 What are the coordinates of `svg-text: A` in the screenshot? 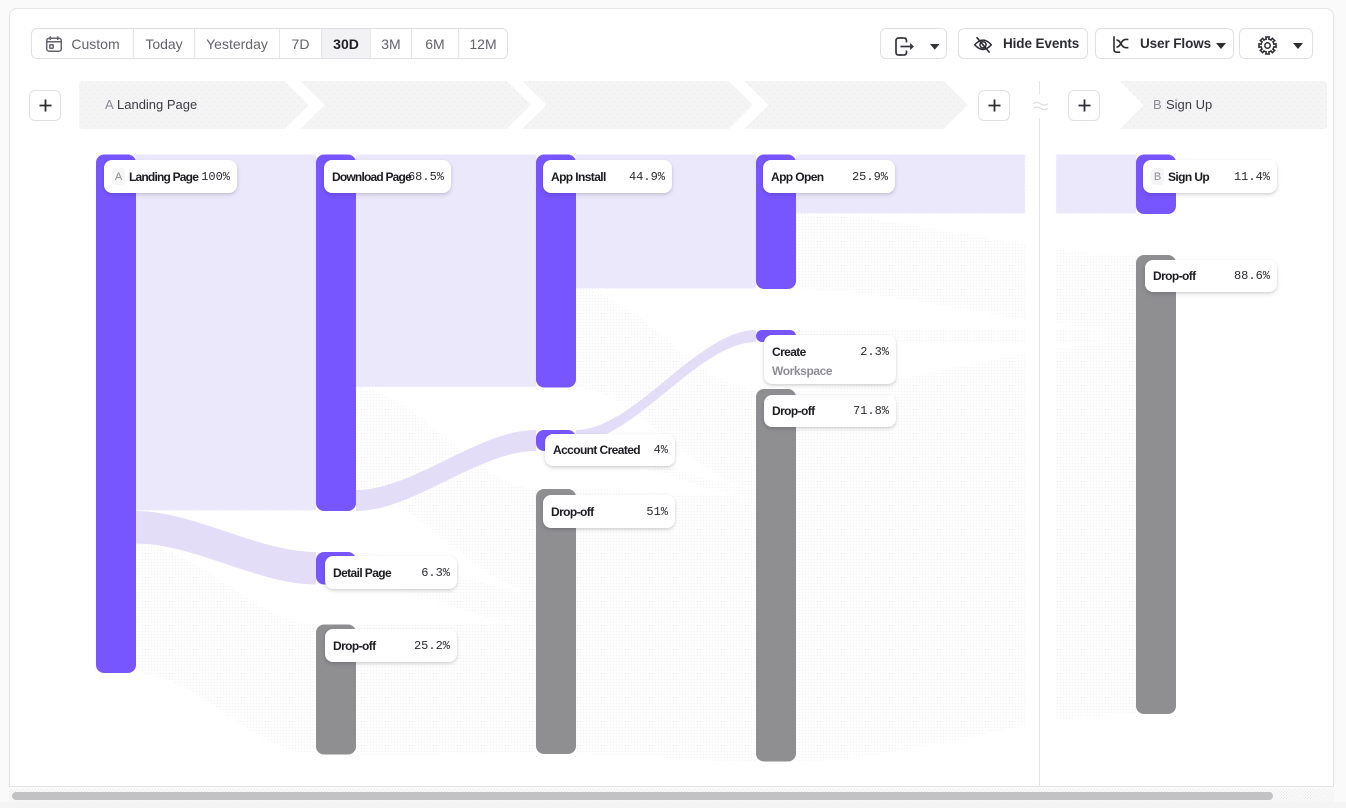 It's located at (109, 104).